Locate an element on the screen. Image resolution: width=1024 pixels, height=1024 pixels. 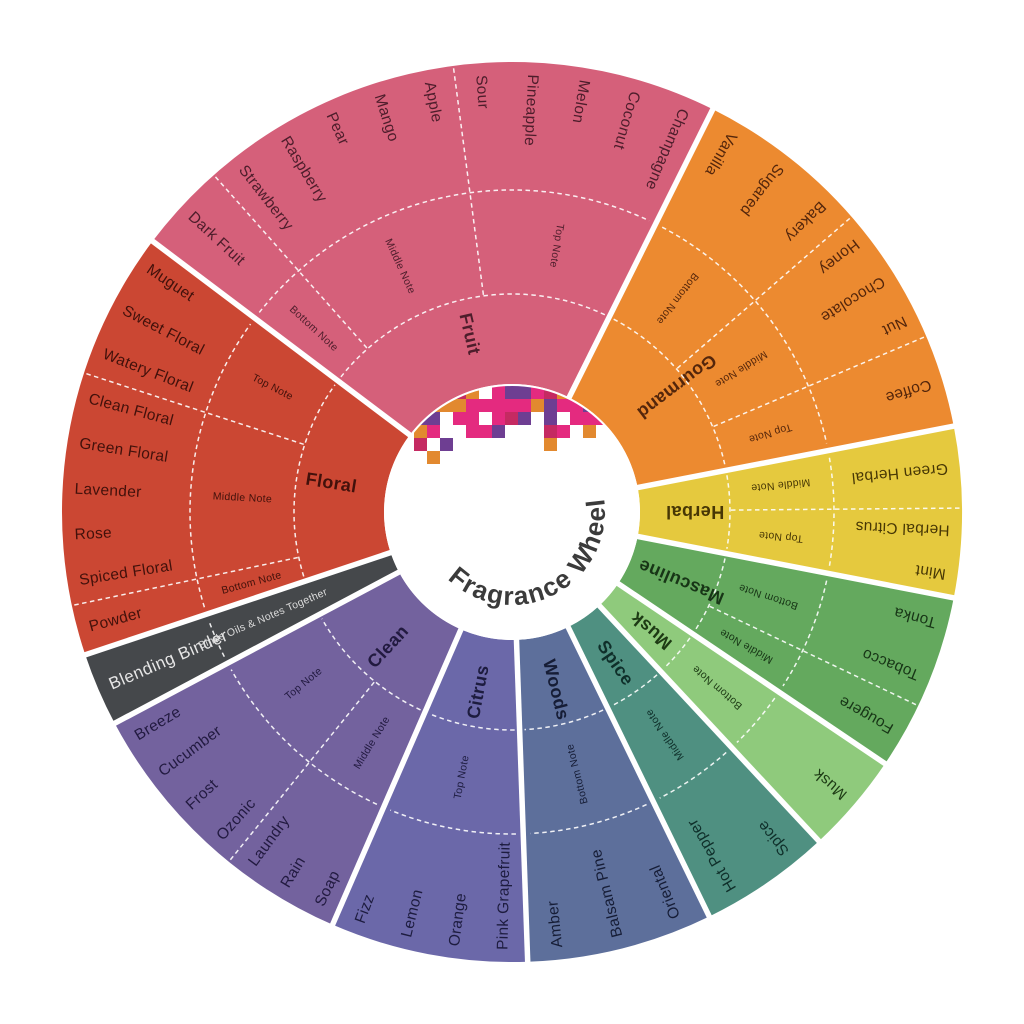
scent-label-melon: Melon is located at coordinates (581, 102).